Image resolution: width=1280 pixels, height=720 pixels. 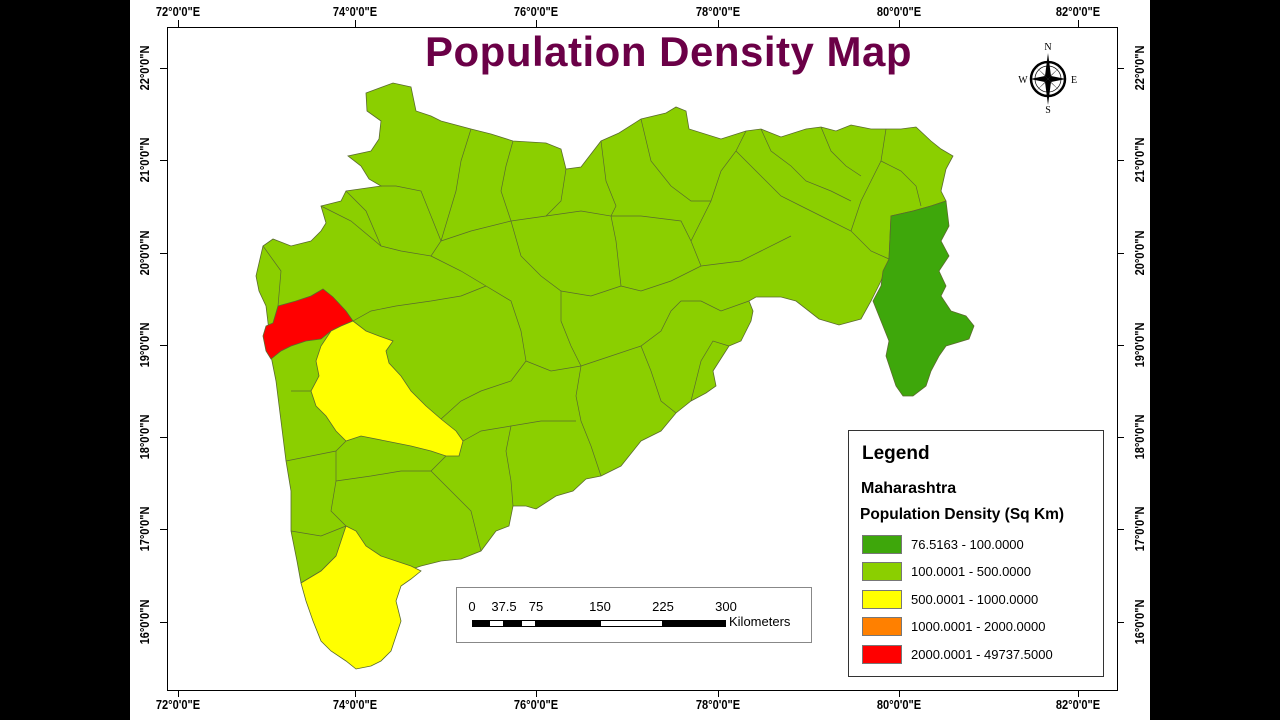 I want to click on legend-item: 2000.0001 - 49737.5000, so click(x=957, y=654).